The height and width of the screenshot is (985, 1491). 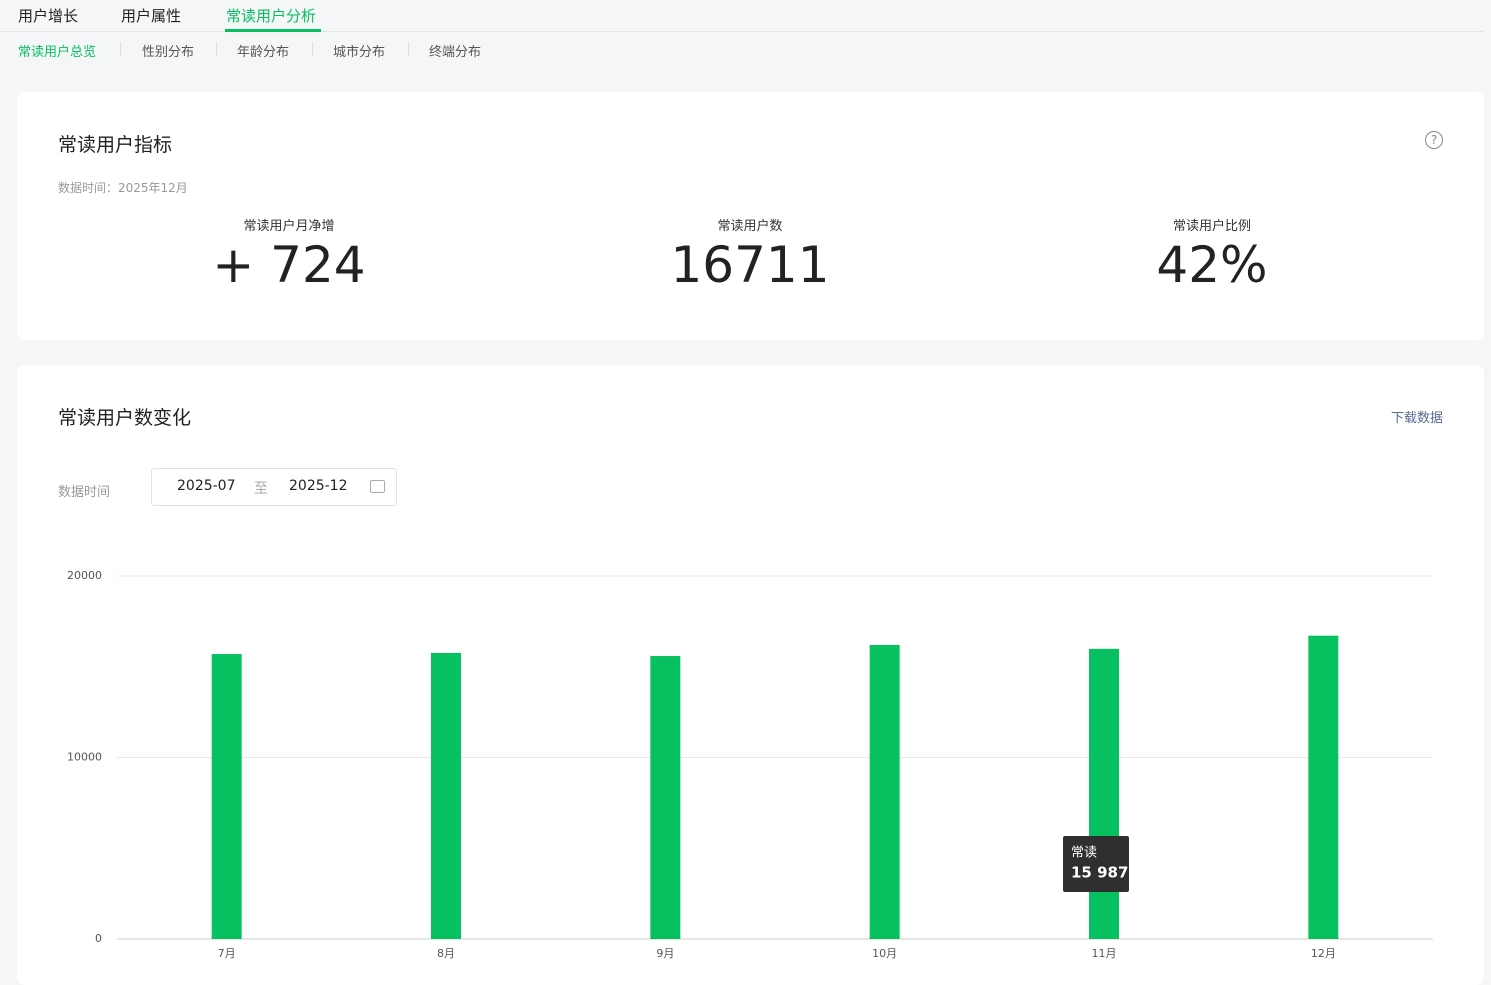 What do you see at coordinates (750, 265) in the screenshot?
I see `metric-value: 16711` at bounding box center [750, 265].